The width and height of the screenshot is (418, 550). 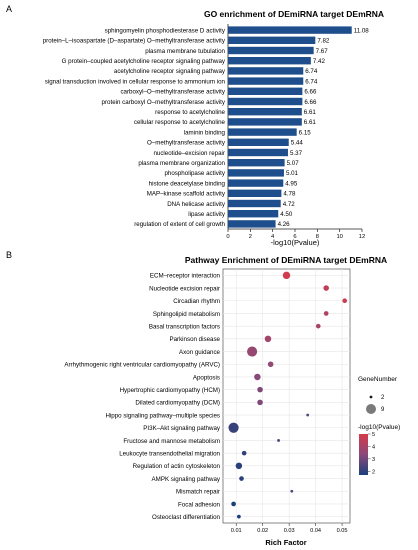 I want to click on go-x-tick-label: 10, so click(x=339, y=237).